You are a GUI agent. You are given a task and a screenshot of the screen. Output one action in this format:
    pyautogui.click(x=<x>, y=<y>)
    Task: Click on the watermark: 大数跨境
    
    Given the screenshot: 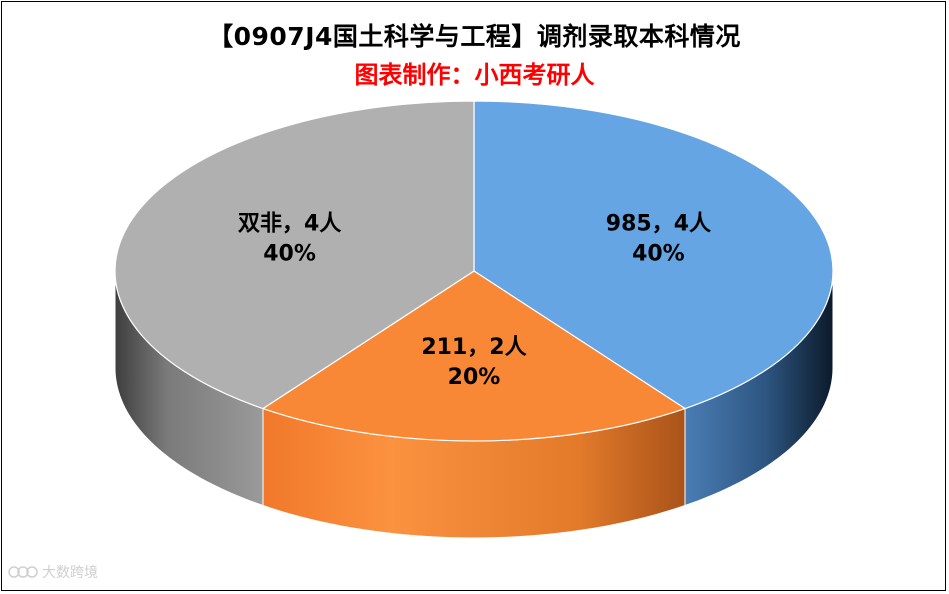 What is the action you would take?
    pyautogui.click(x=53, y=572)
    